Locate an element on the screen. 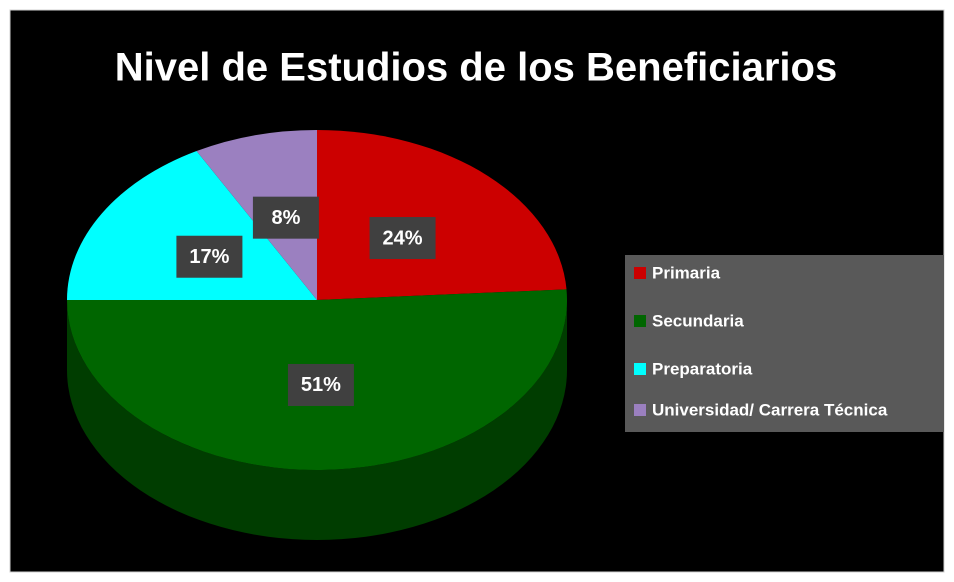 The width and height of the screenshot is (954, 582). legend-label: Secundaria is located at coordinates (698, 320).